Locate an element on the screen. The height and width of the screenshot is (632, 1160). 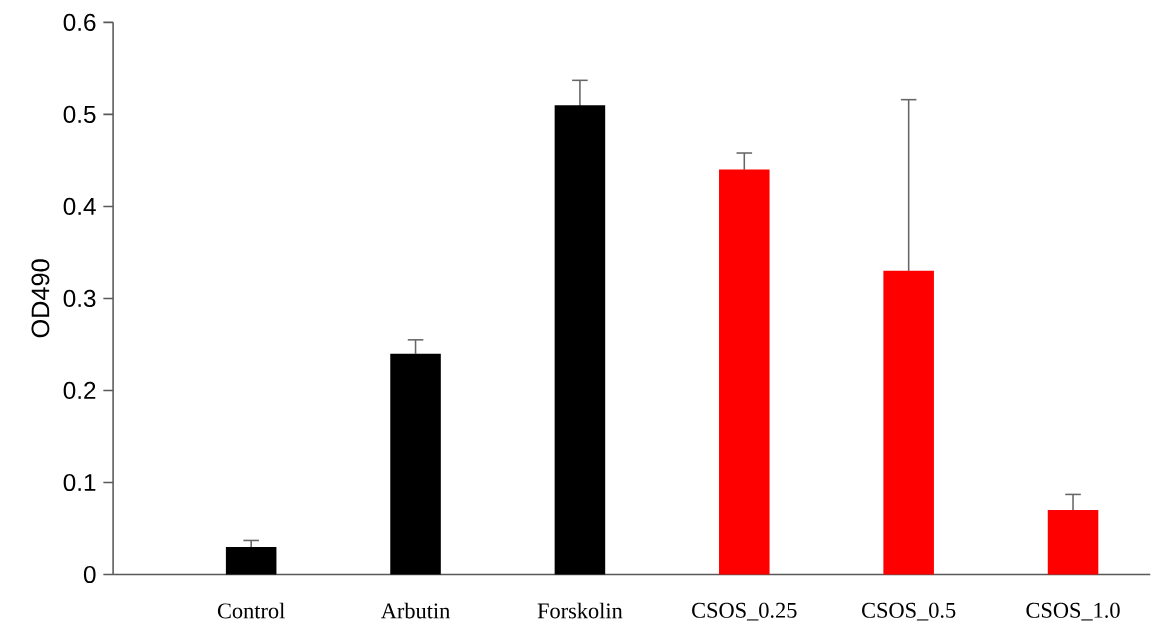
x-tick-label: CSOS_0.5 is located at coordinates (909, 611).